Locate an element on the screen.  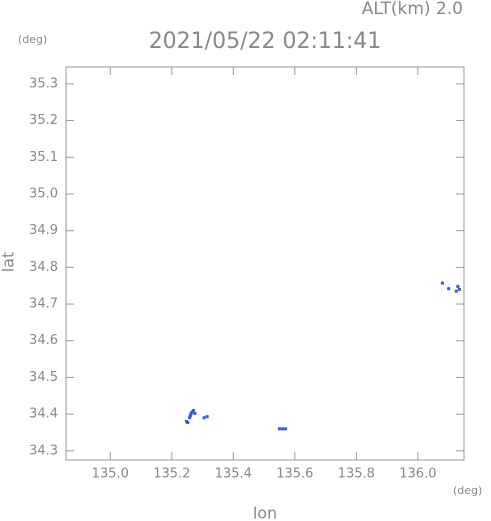
annotation: ALT(km) 2.0 is located at coordinates (412, 9).